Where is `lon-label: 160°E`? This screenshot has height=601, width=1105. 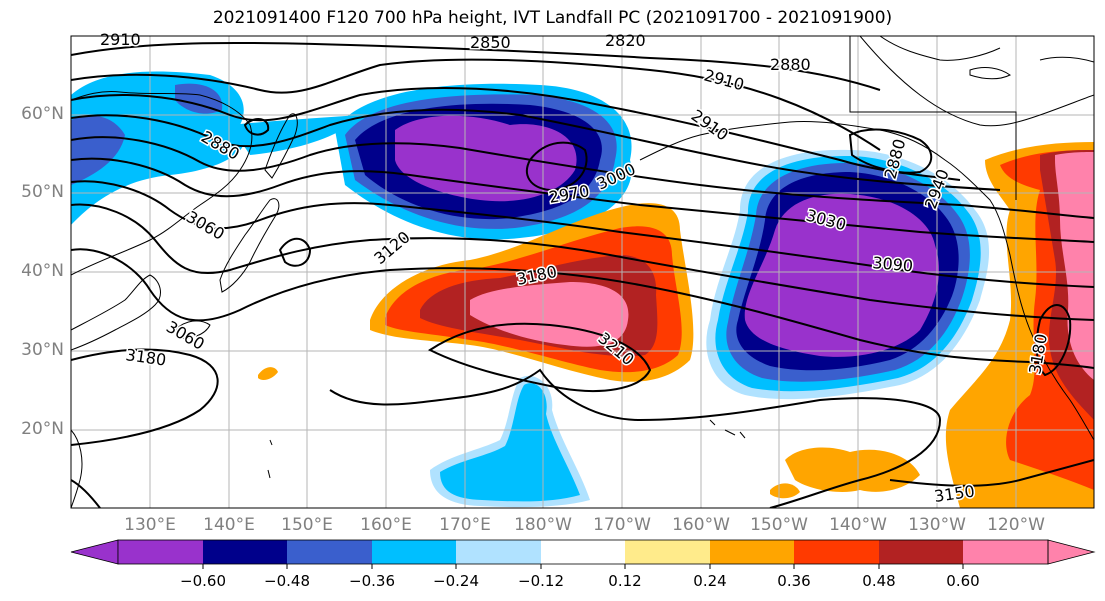 lon-label: 160°E is located at coordinates (386, 525).